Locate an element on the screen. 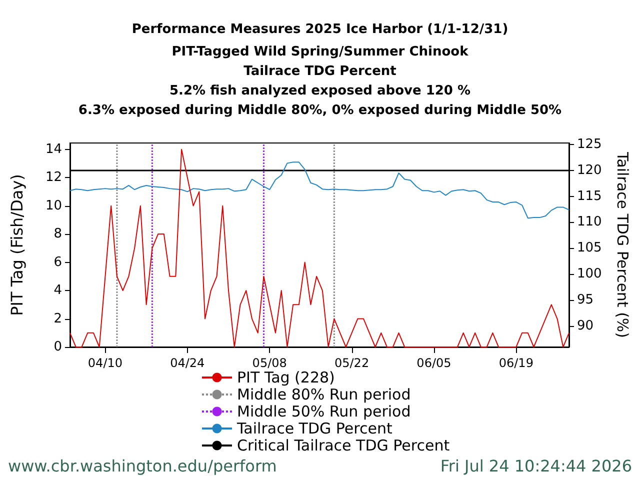  x-tick-label: 05/08 is located at coordinates (269, 363).